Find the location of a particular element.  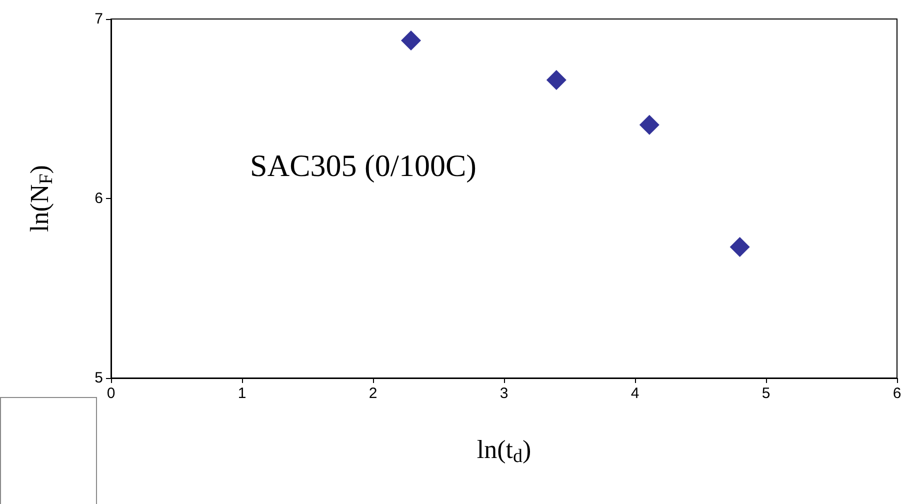

x-tick-label: 1 is located at coordinates (242, 393).